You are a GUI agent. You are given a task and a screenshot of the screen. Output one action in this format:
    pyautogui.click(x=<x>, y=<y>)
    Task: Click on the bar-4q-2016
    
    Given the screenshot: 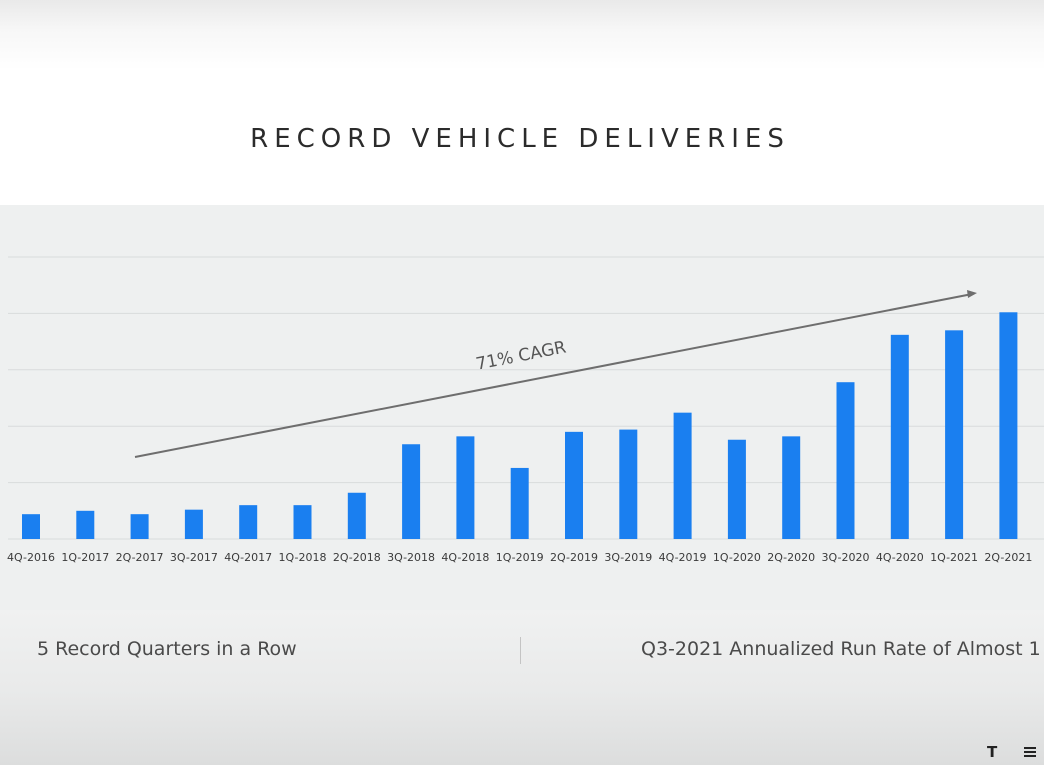 What is the action you would take?
    pyautogui.click(x=31, y=526)
    